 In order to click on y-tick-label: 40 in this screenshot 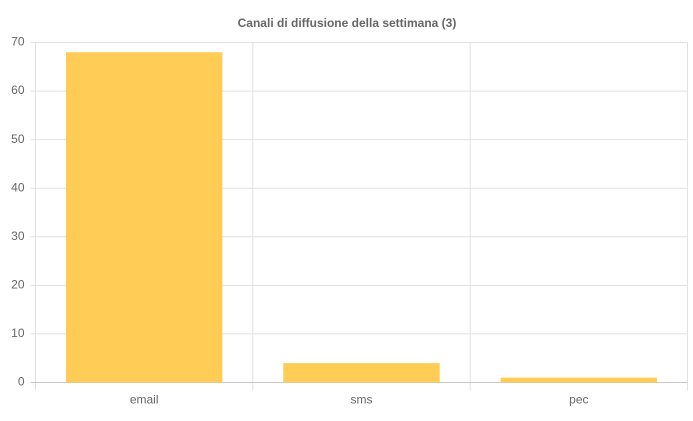, I will do `click(18, 187)`.